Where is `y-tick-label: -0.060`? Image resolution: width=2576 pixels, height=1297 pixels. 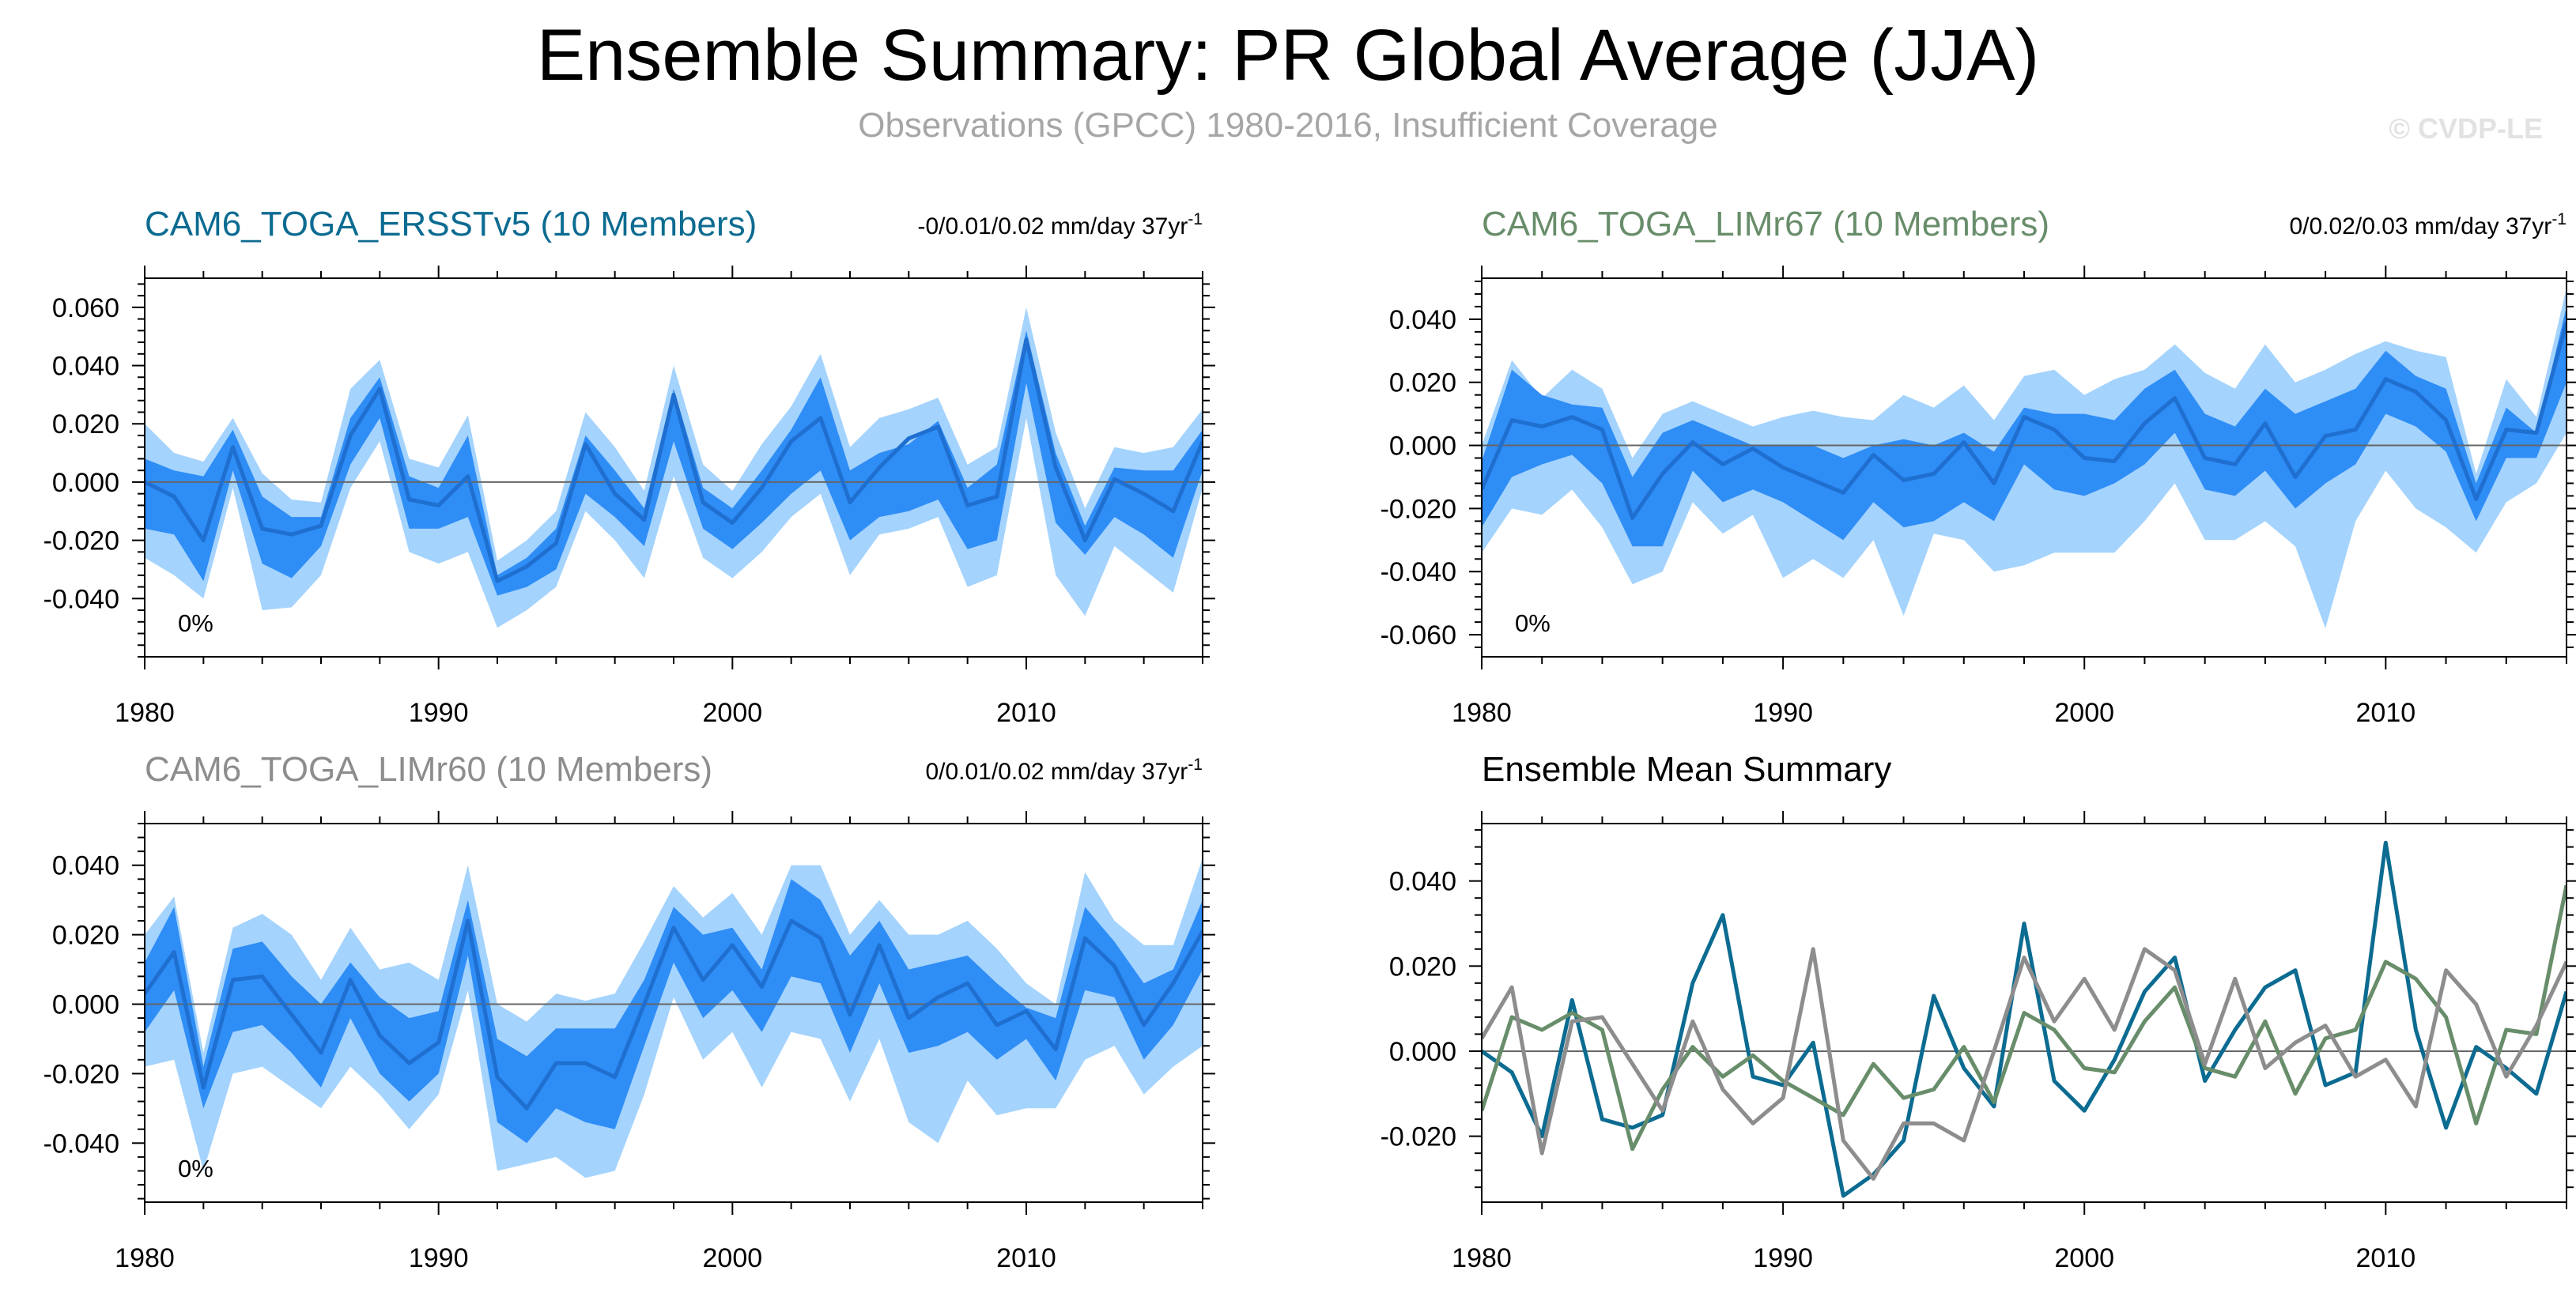 y-tick-label: -0.060 is located at coordinates (1418, 635).